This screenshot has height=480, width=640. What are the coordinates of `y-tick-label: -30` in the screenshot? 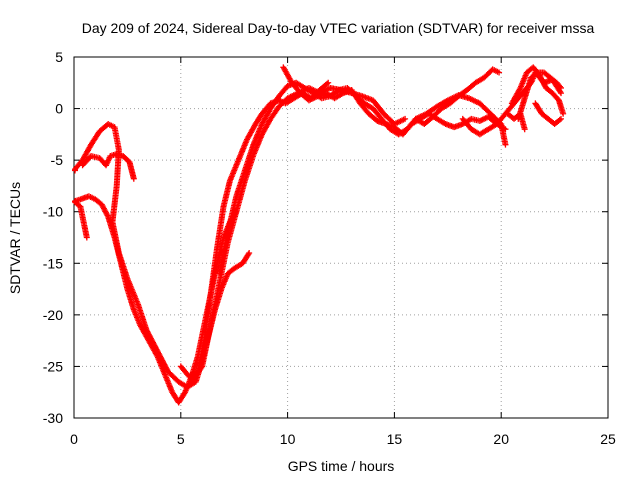 It's located at (53, 418).